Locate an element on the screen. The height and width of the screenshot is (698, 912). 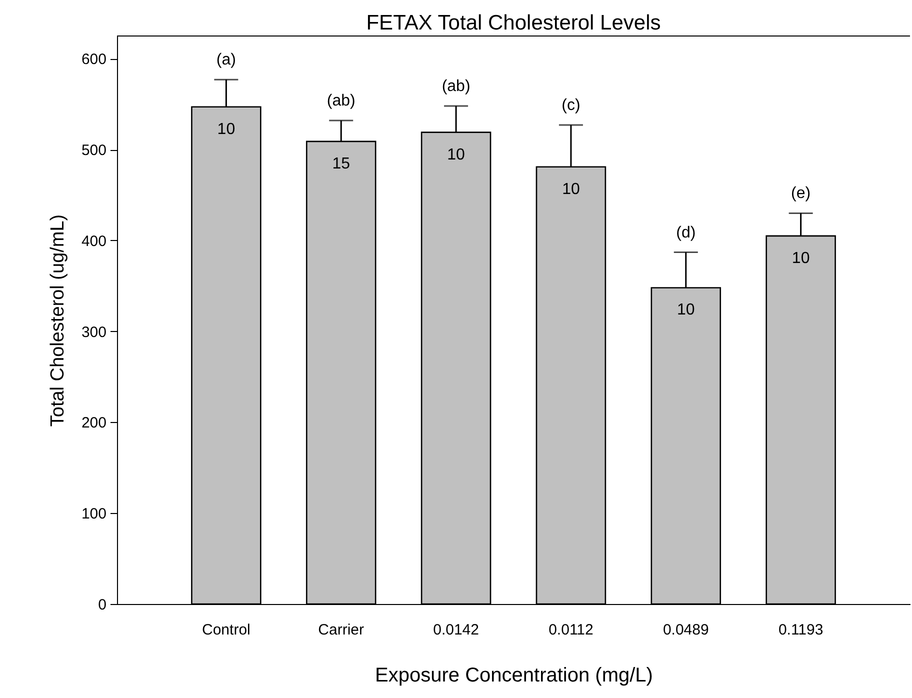
y-tick-label: 0 is located at coordinates (102, 605).